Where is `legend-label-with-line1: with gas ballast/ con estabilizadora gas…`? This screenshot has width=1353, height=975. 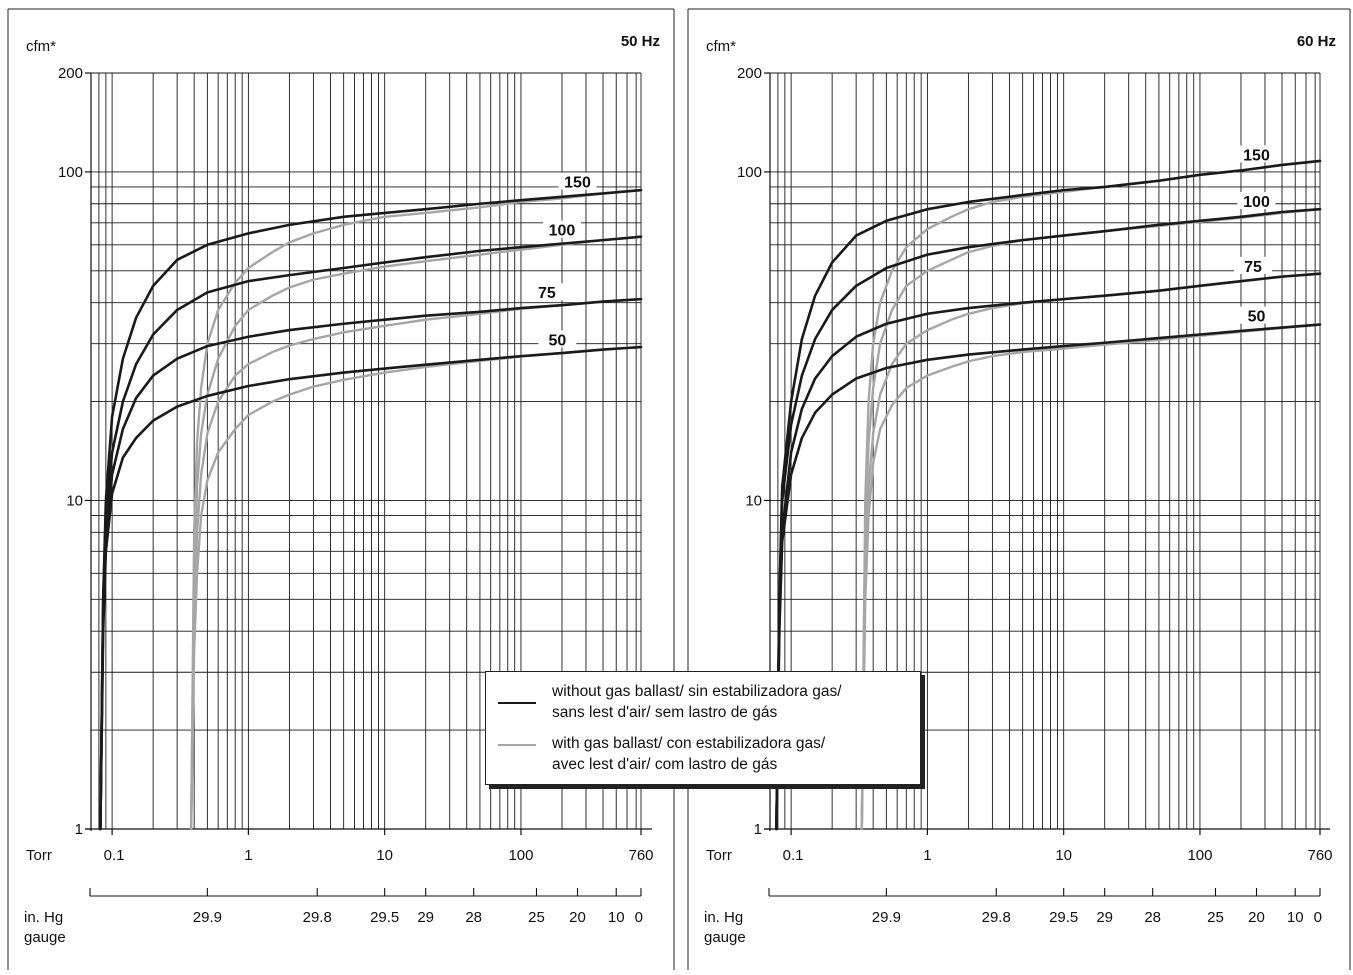
legend-label-with-line1: with gas ballast/ con estabilizadora gas… is located at coordinates (689, 743).